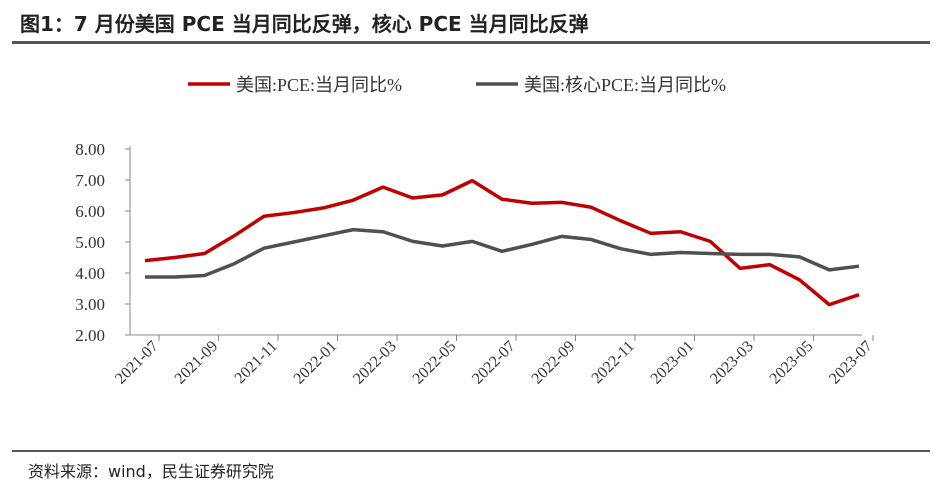  I want to click on x-tick-label: 2022-07, so click(494, 363).